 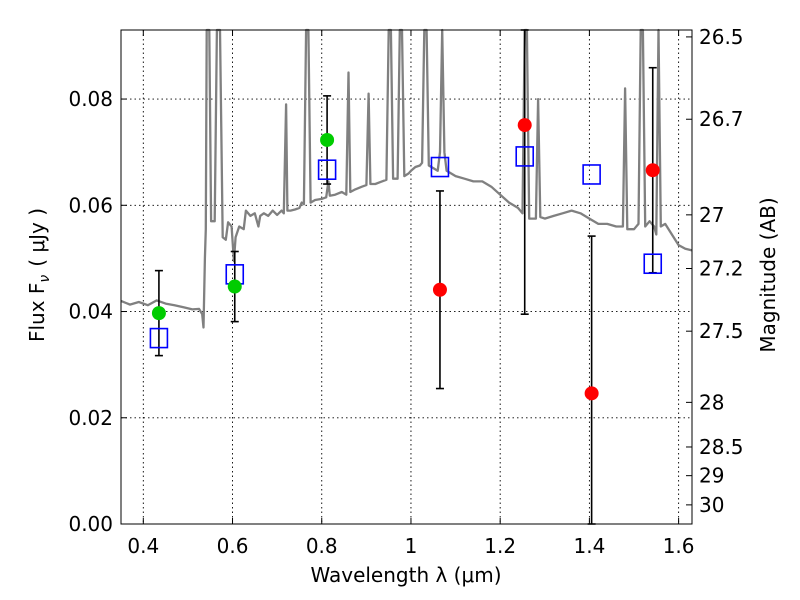 I want to click on y-axis-right-title: Magnitude (AB), so click(x=768, y=274).